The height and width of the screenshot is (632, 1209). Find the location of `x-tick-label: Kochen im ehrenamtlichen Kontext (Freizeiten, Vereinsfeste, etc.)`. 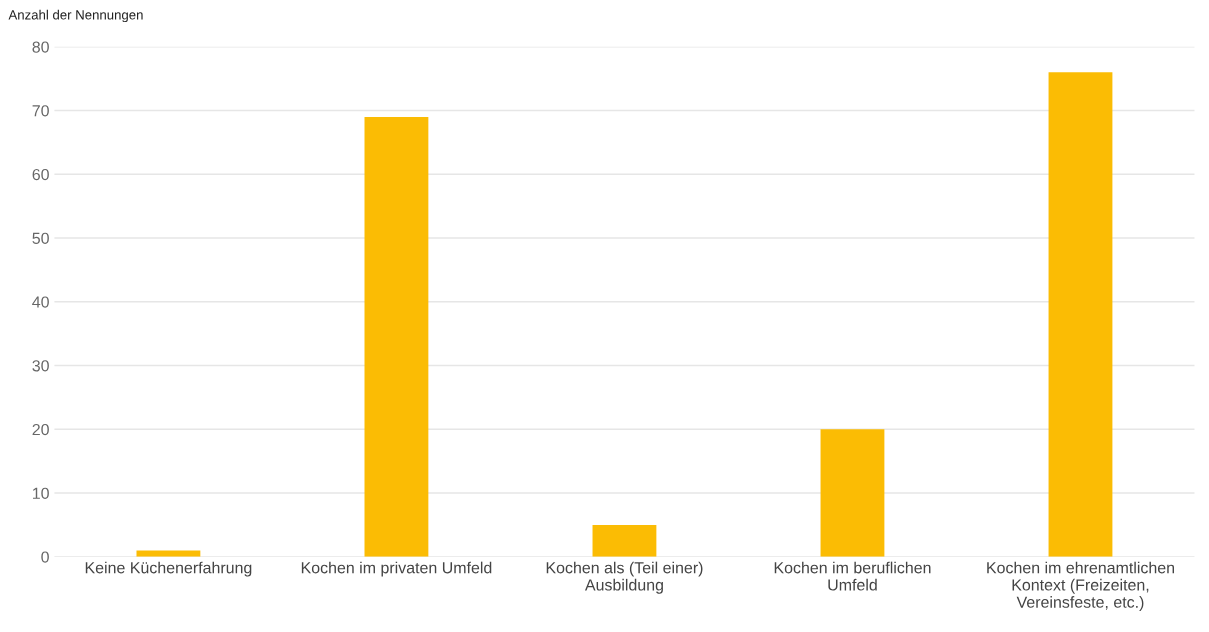

x-tick-label: Kochen im ehrenamtlichen Kontext (Freizeiten, Vereinsfeste, etc.) is located at coordinates (1081, 586).